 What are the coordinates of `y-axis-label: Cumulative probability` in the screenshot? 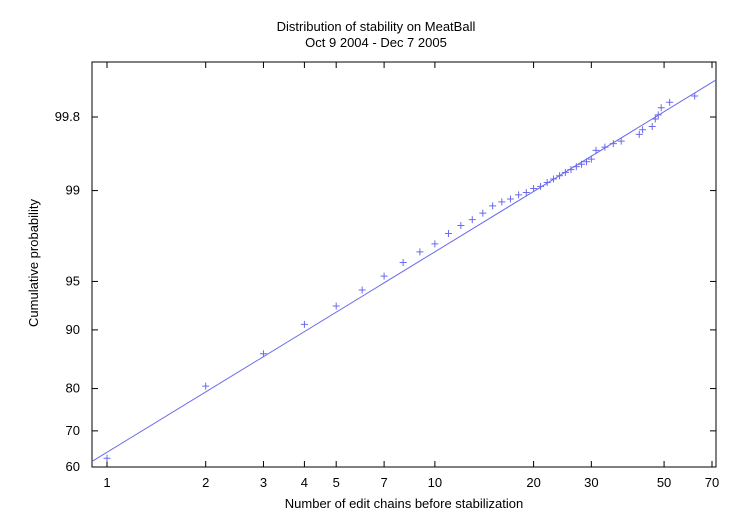 It's located at (33, 263).